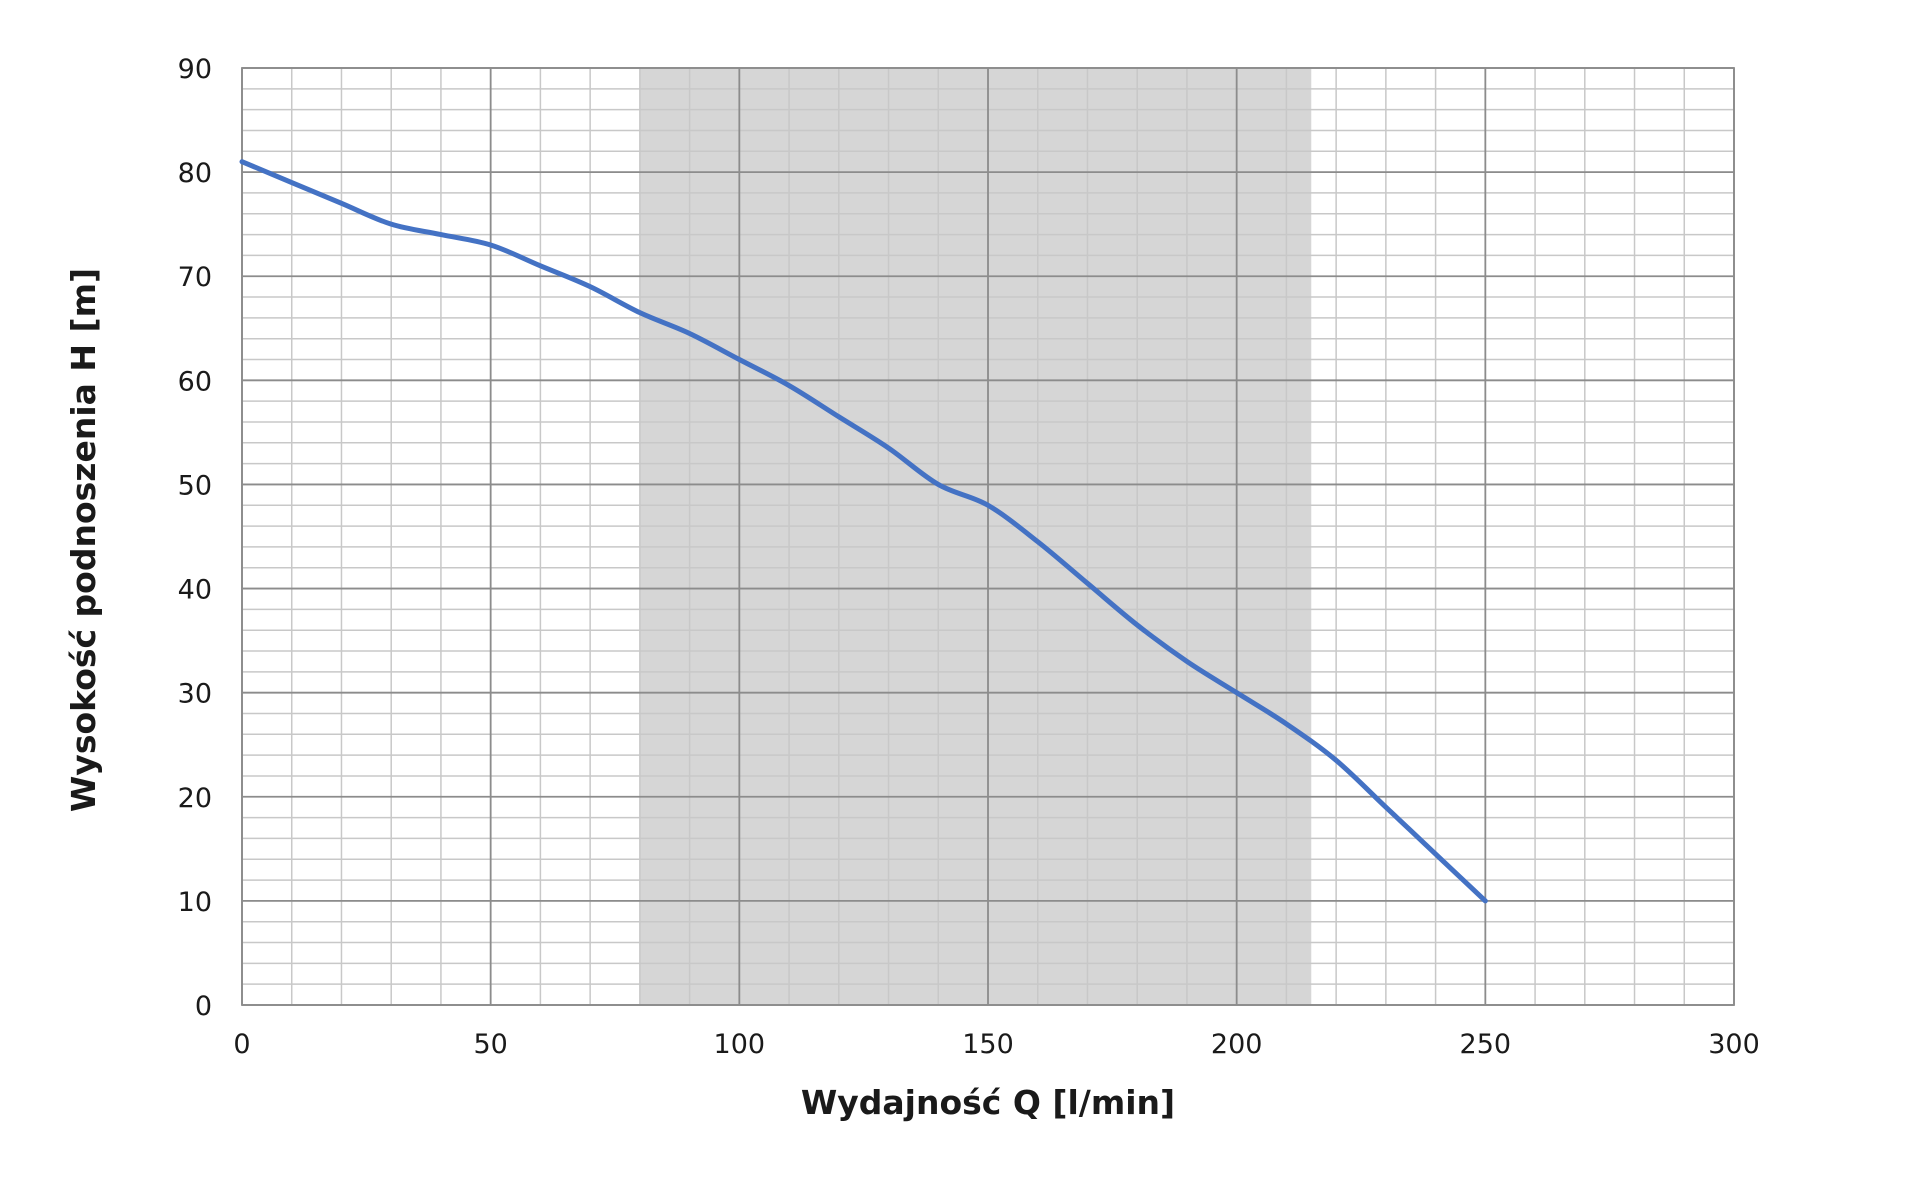 Image resolution: width=1920 pixels, height=1187 pixels. What do you see at coordinates (195, 381) in the screenshot?
I see `y-tick-label: 60` at bounding box center [195, 381].